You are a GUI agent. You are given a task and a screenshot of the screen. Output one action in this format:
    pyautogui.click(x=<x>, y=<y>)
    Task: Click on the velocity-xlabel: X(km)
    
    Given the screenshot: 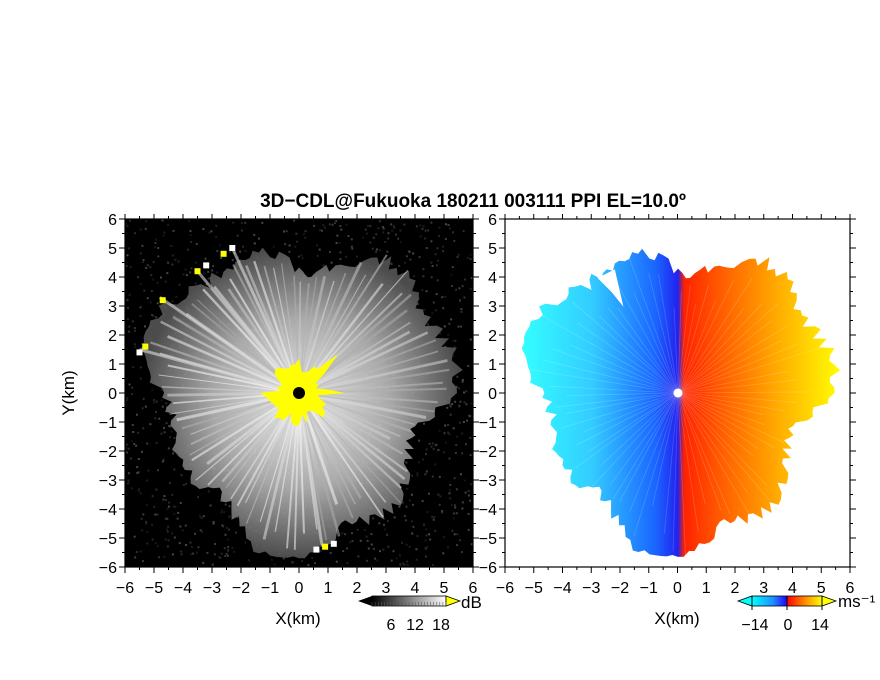 What is the action you would take?
    pyautogui.click(x=676, y=618)
    